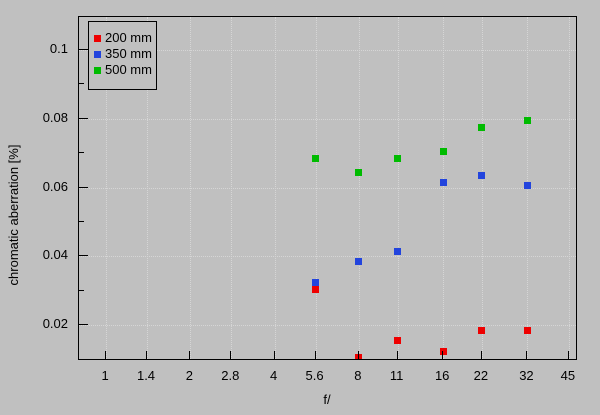 The image size is (600, 415). What do you see at coordinates (97, 70) in the screenshot?
I see `legend-swatch-green-icon` at bounding box center [97, 70].